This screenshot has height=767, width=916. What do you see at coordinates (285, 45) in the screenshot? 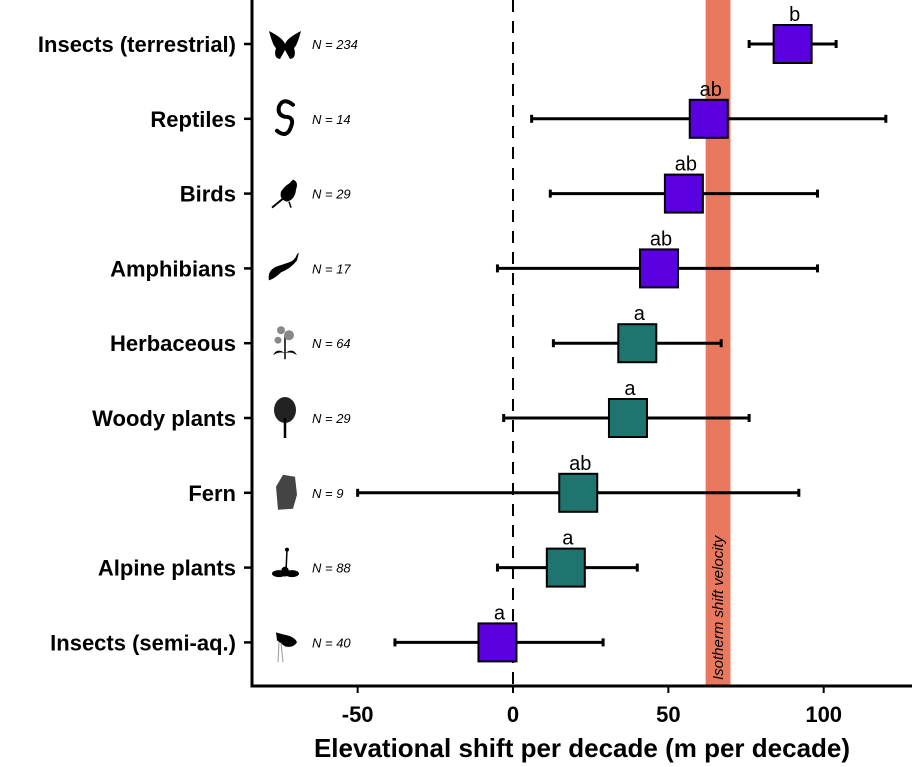
I see `butterfly-icon` at bounding box center [285, 45].